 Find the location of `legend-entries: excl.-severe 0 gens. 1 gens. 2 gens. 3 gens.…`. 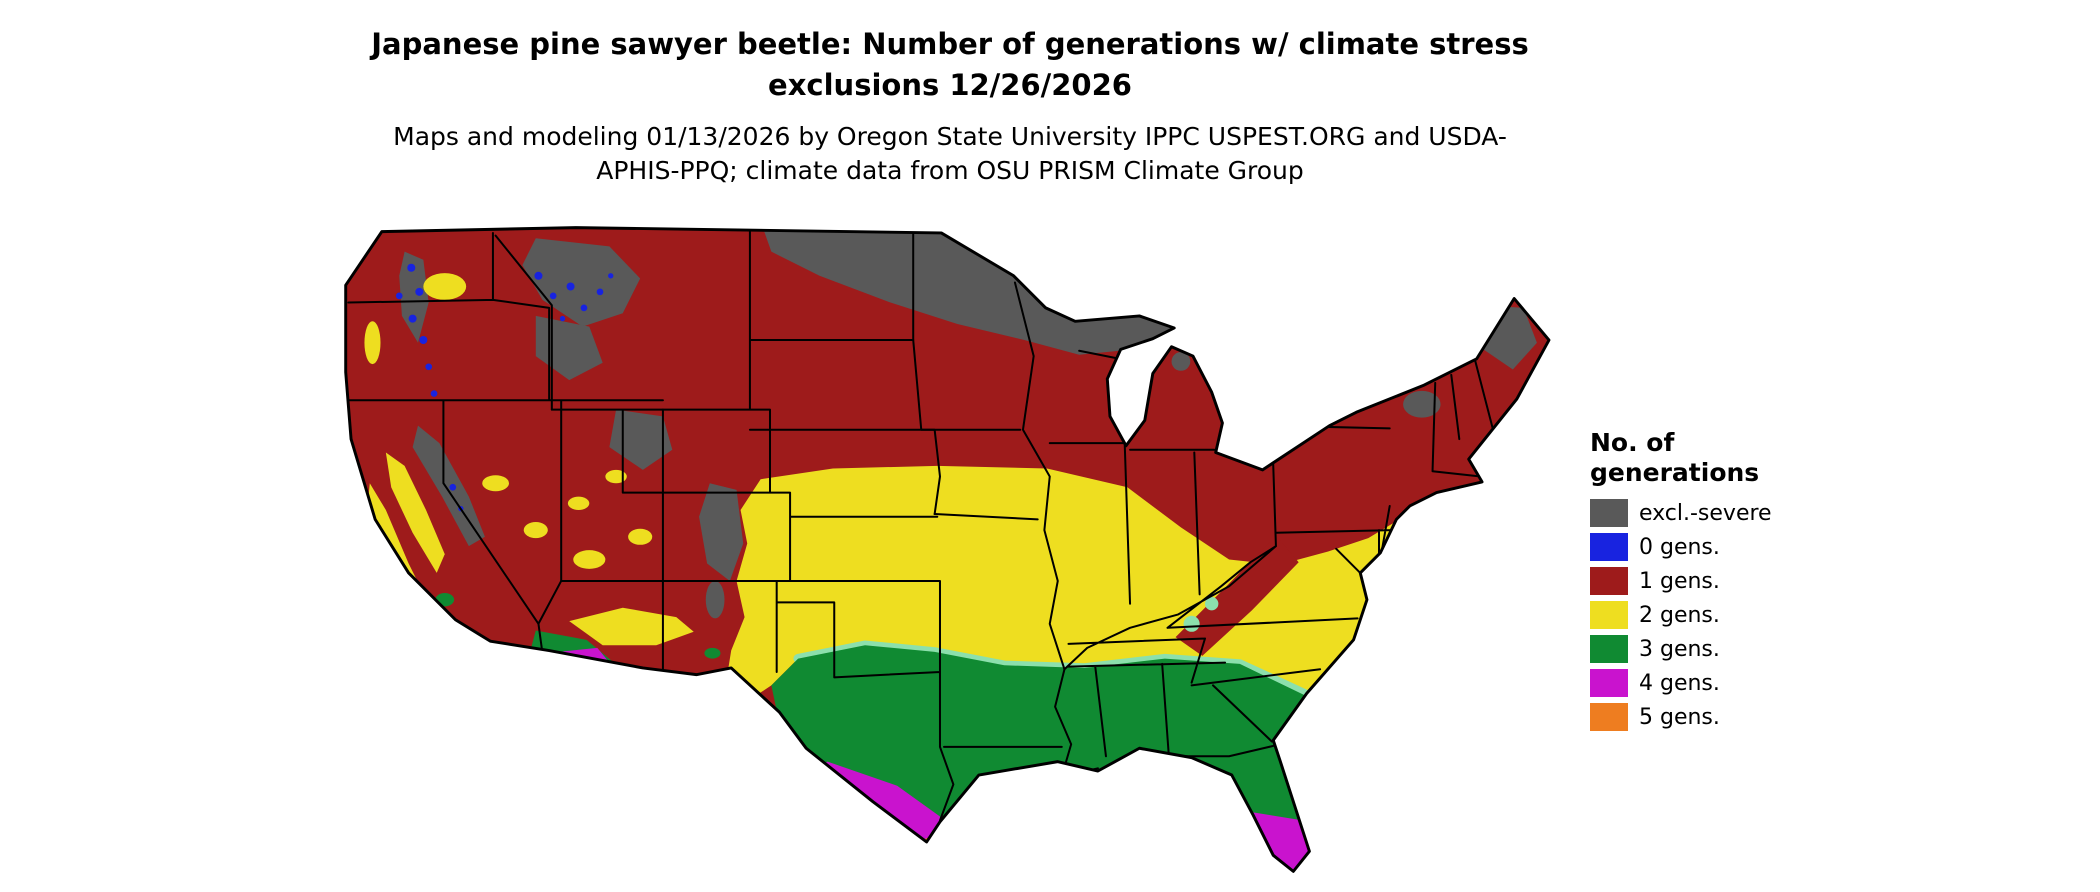

legend-entries: excl.-severe 0 gens. 1 gens. 2 gens. 3 gens.… is located at coordinates (1705, 615).